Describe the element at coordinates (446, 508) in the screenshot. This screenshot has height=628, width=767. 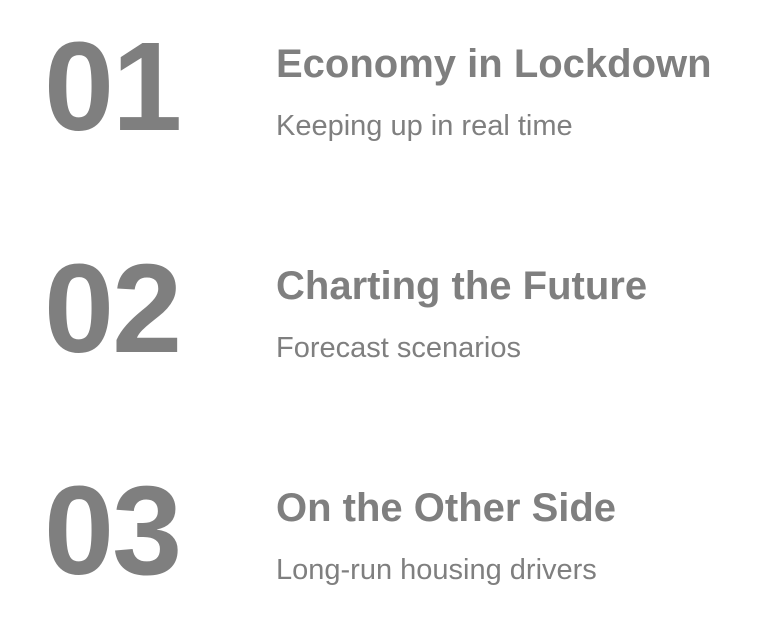
I see `section-title: On the Other Side` at that location.